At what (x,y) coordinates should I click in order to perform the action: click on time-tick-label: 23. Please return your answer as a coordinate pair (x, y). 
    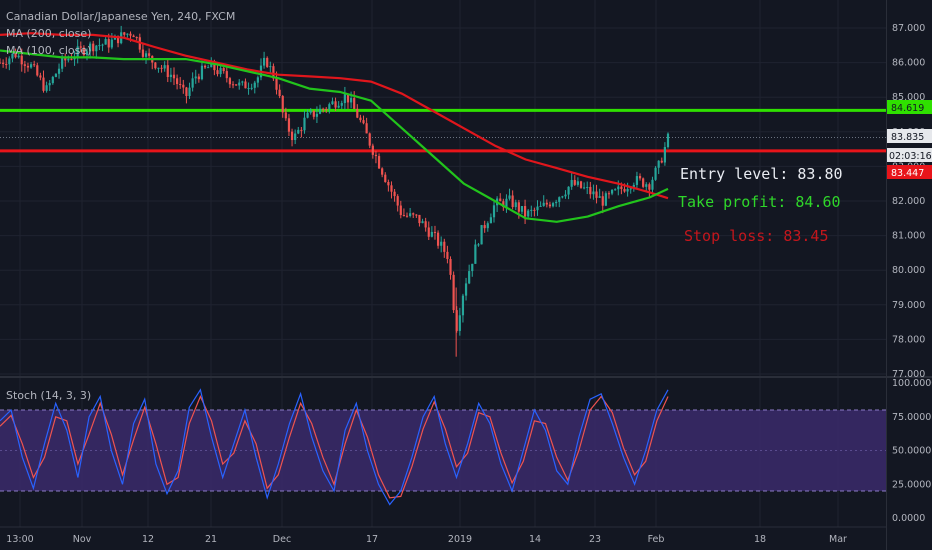
    Looking at the image, I should click on (595, 539).